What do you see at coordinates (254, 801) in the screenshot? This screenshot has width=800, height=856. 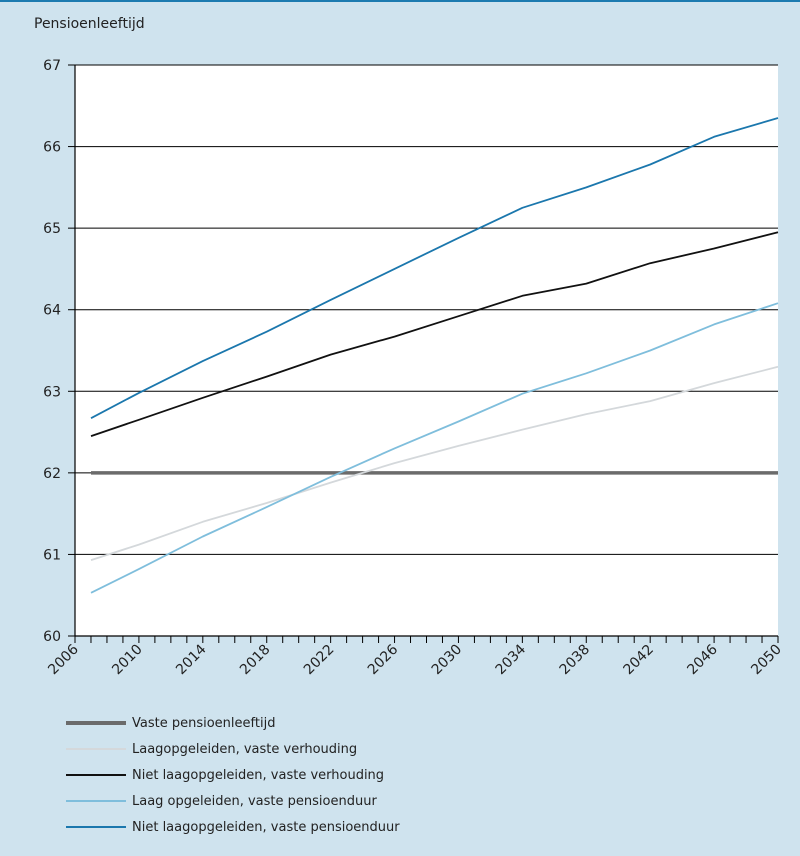 I see `legend-label: Laag opgeleiden, vaste pensioenduur` at bounding box center [254, 801].